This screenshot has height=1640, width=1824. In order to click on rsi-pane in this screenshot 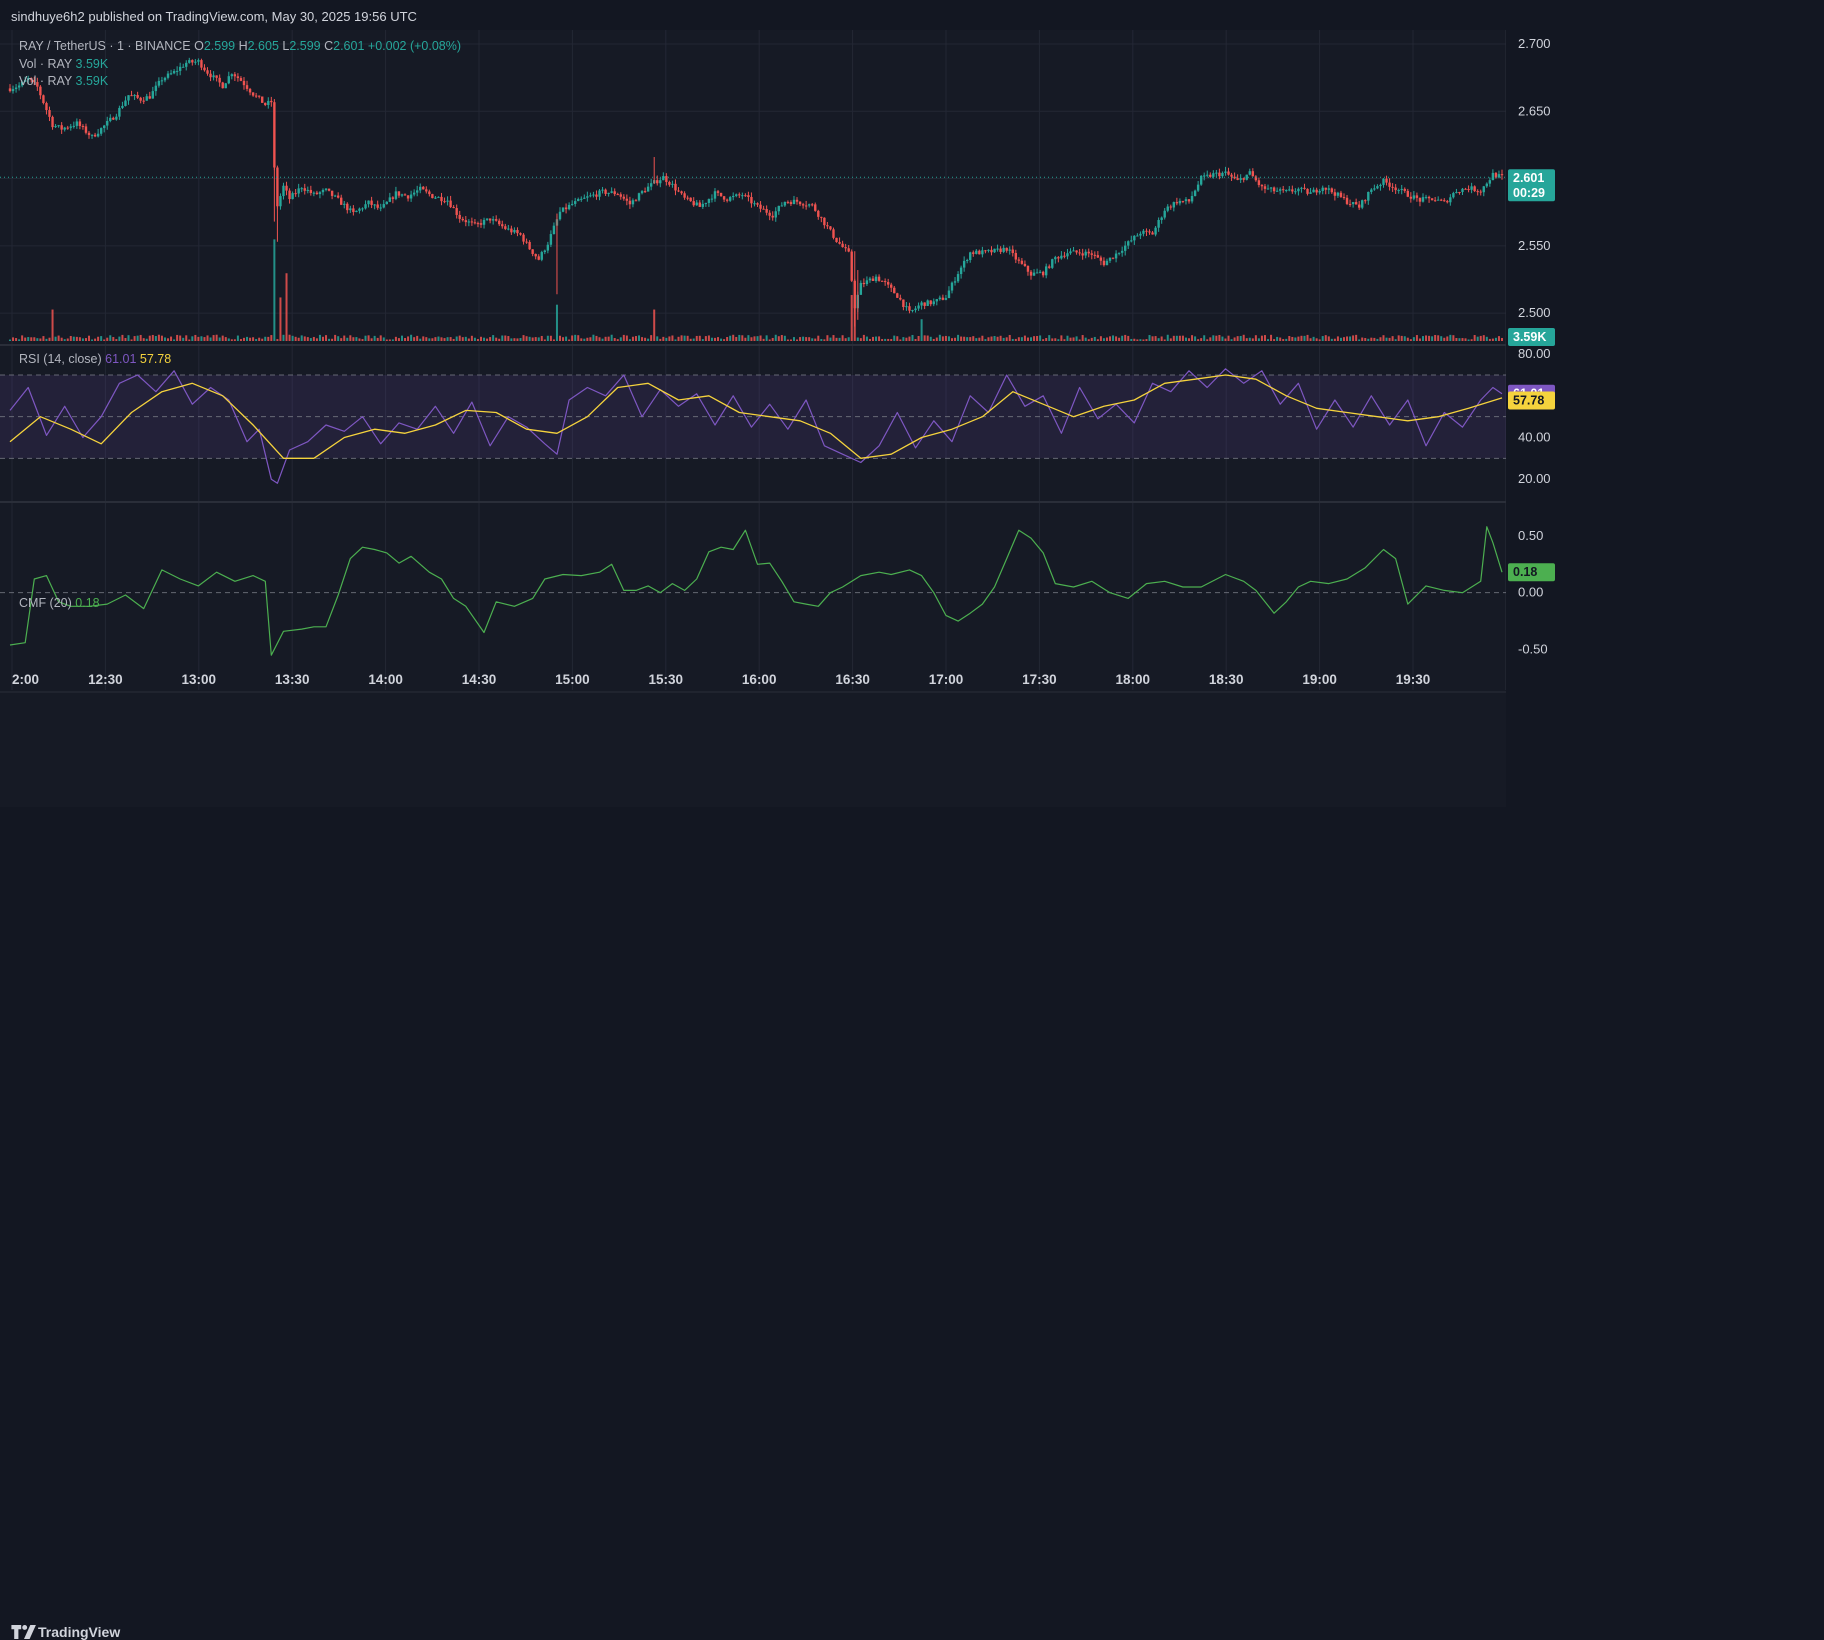, I will do `click(753, 426)`.